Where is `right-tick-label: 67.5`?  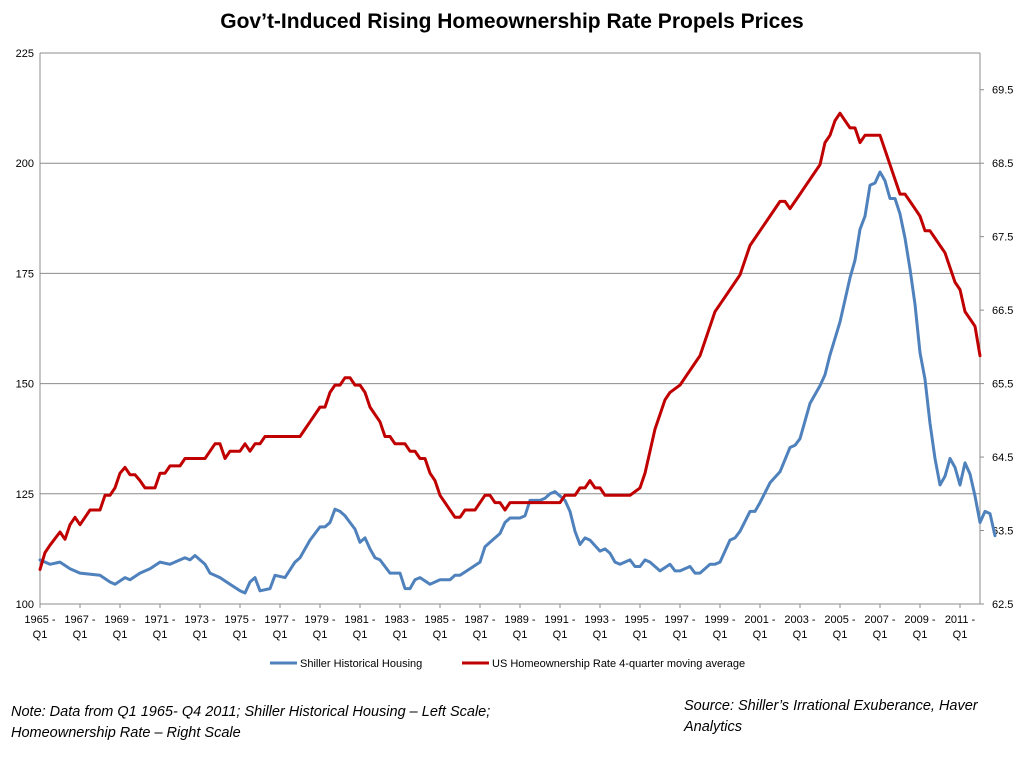 right-tick-label: 67.5 is located at coordinates (1002, 238).